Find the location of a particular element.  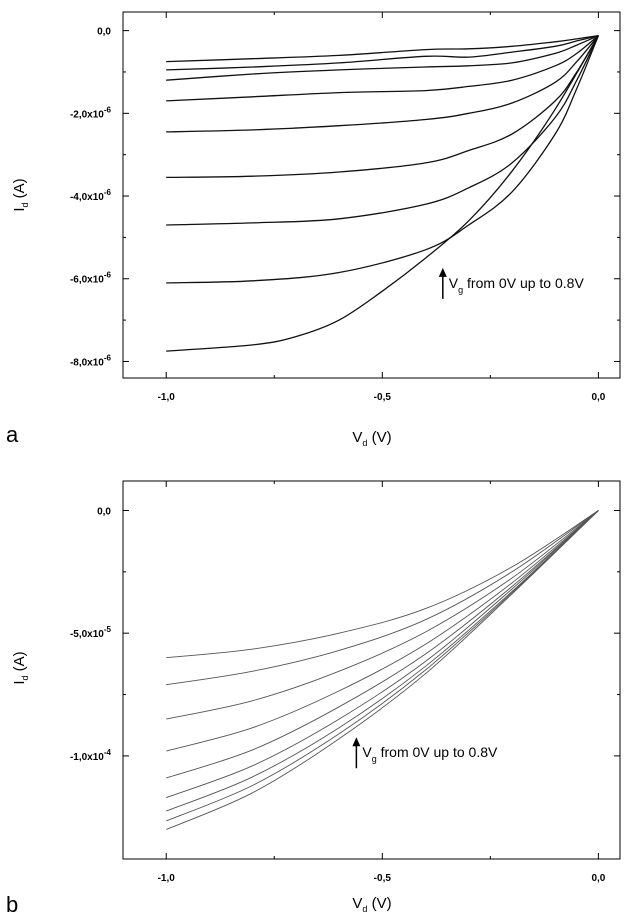

panel-a-x-tick-label: -0,5 is located at coordinates (383, 397).